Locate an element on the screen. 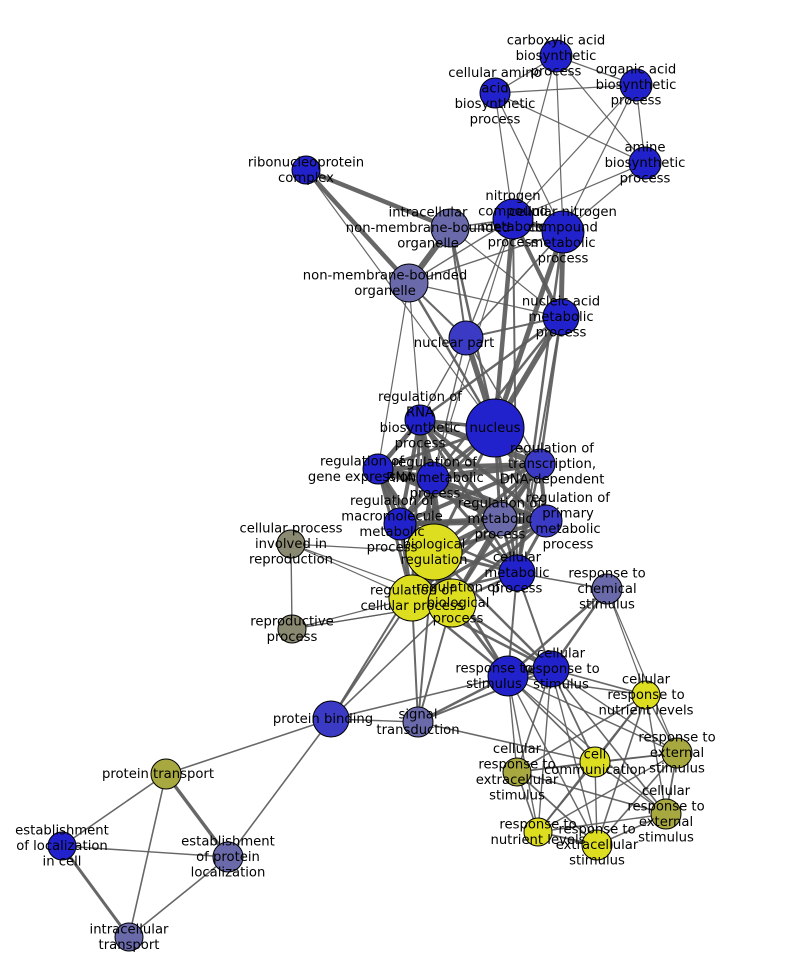 The width and height of the screenshot is (786, 971). node-label: regulation of metabolic process is located at coordinates (500, 520).